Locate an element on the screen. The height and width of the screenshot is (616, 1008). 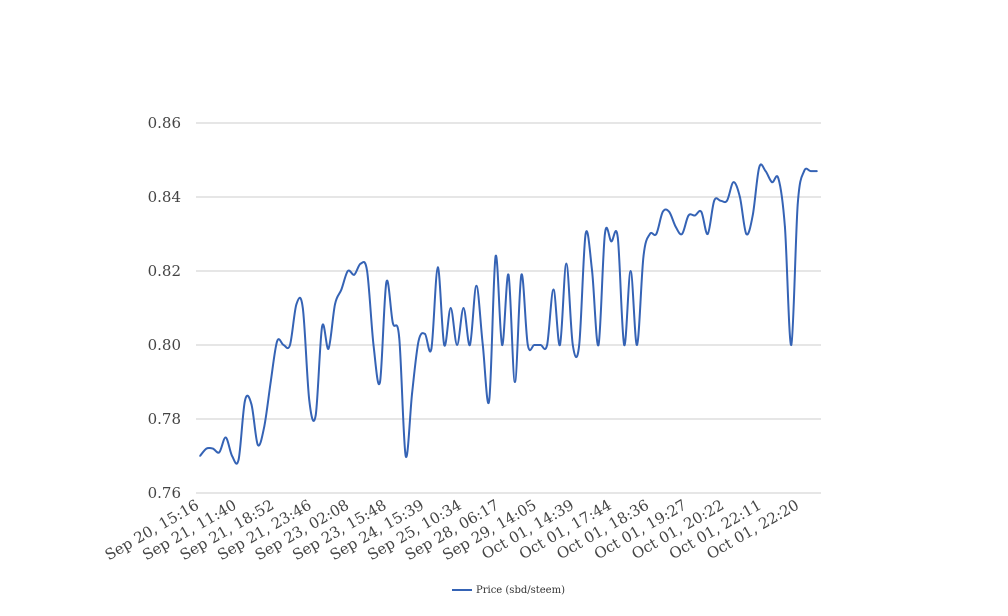
legend-label: Price (sbd/steem) is located at coordinates (520, 590).